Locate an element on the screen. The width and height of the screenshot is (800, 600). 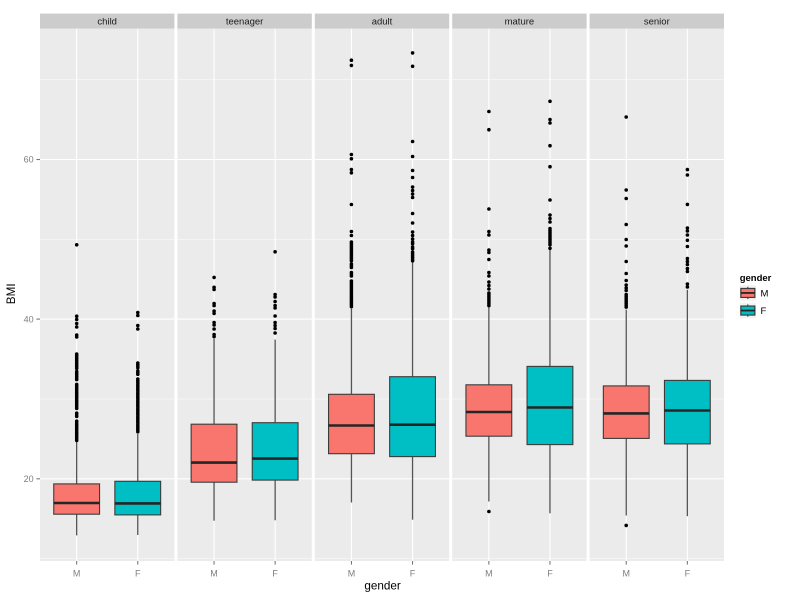
svg-text: 20 is located at coordinates (29, 479).